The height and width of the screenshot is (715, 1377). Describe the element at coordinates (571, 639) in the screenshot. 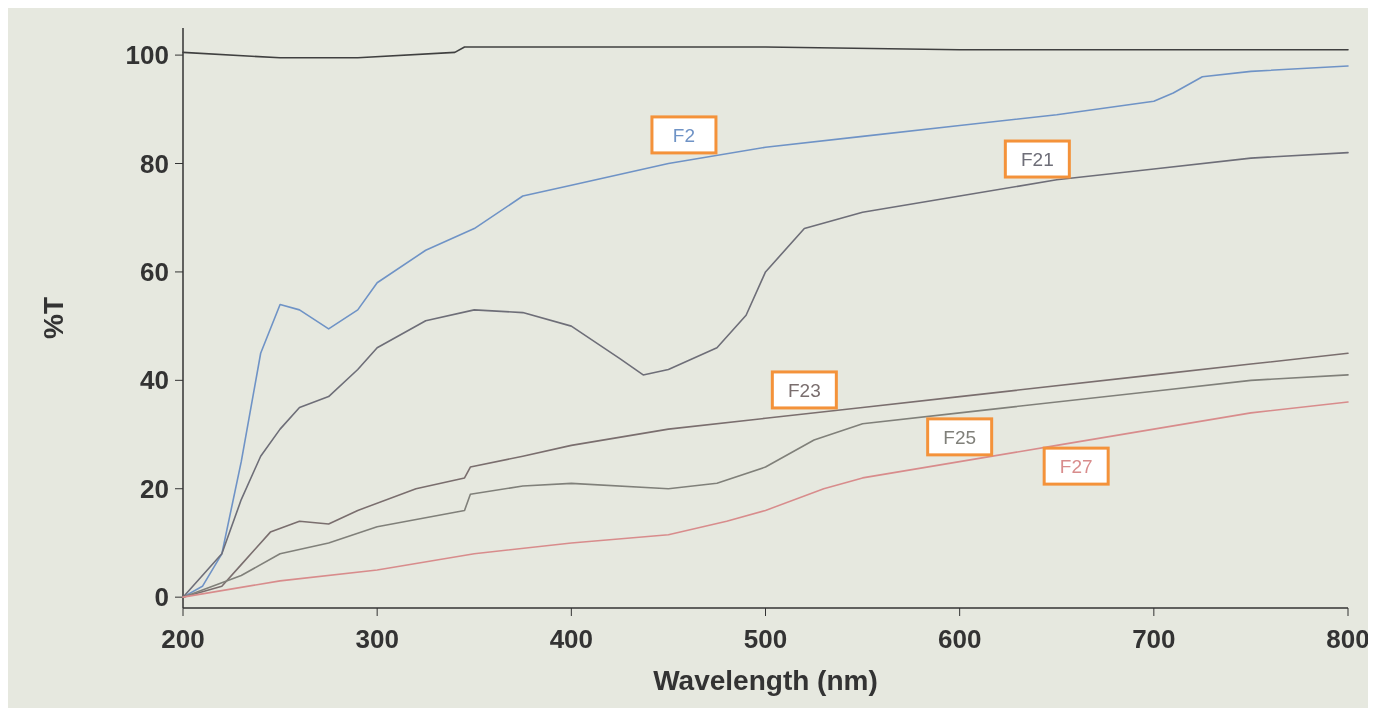

I see `x-tick-label: 400` at that location.